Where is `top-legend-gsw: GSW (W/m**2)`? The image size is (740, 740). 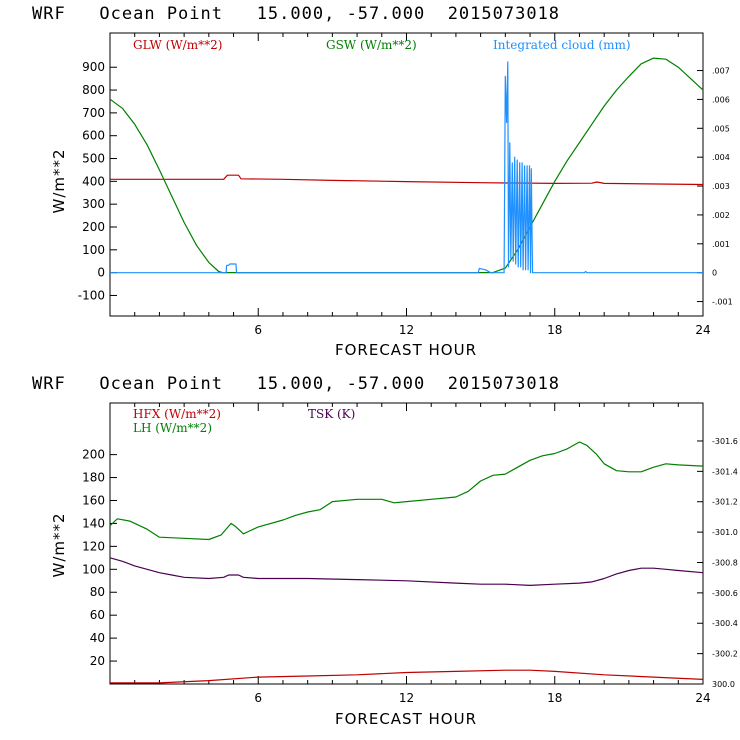 top-legend-gsw: GSW (W/m**2) is located at coordinates (371, 45).